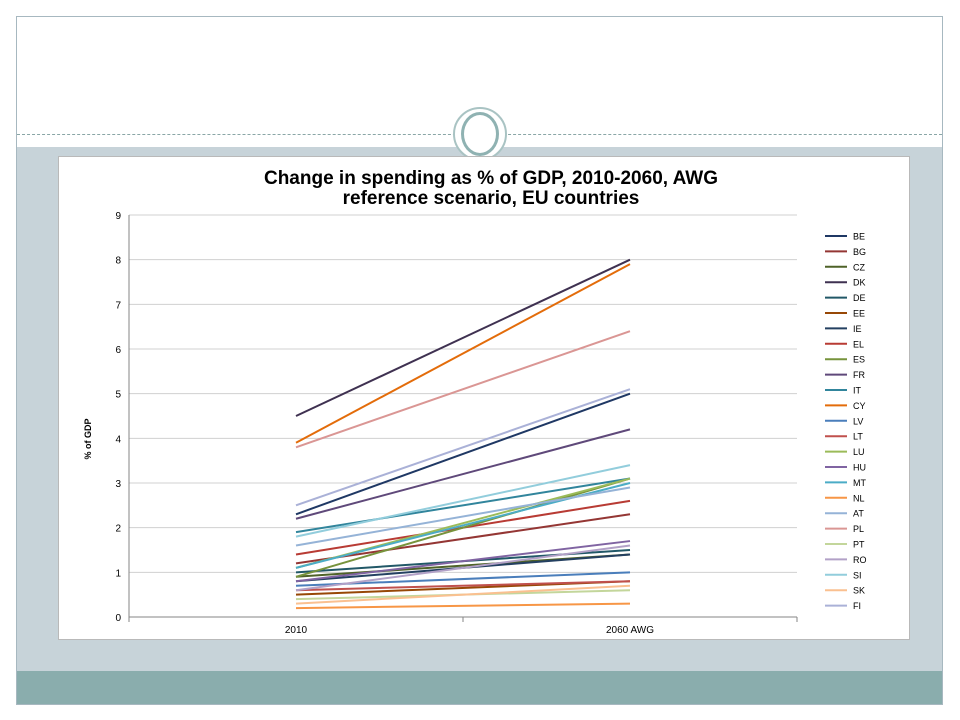 The width and height of the screenshot is (960, 720). Describe the element at coordinates (118, 395) in the screenshot. I see `y-tick-label: 5` at that location.